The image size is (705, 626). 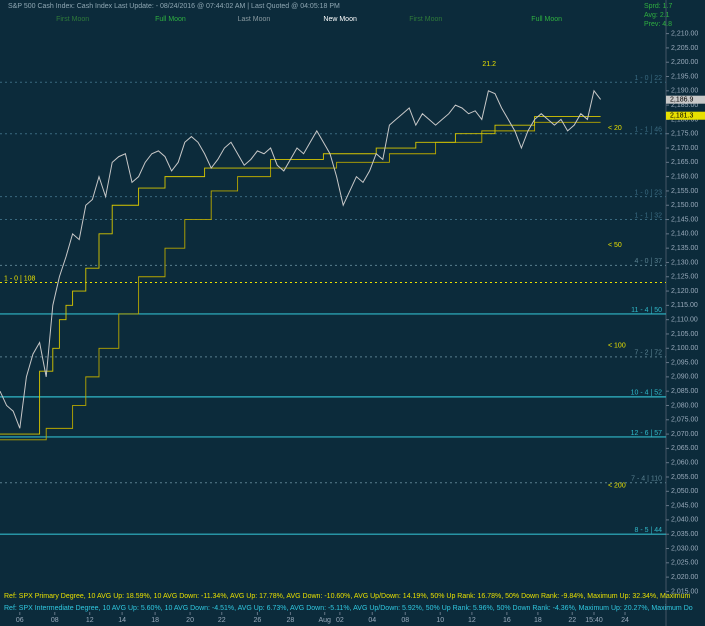 What do you see at coordinates (684, 591) in the screenshot?
I see `y-tick-label: 2,015.00` at bounding box center [684, 591].